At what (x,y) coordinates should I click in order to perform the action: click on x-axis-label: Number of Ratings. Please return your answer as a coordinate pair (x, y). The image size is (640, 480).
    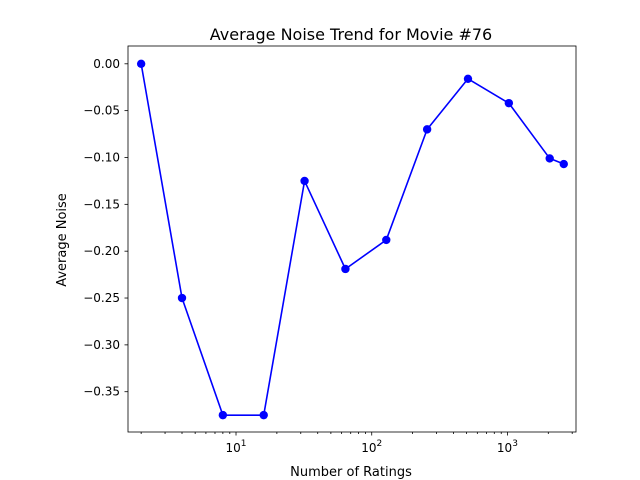
    Looking at the image, I should click on (351, 472).